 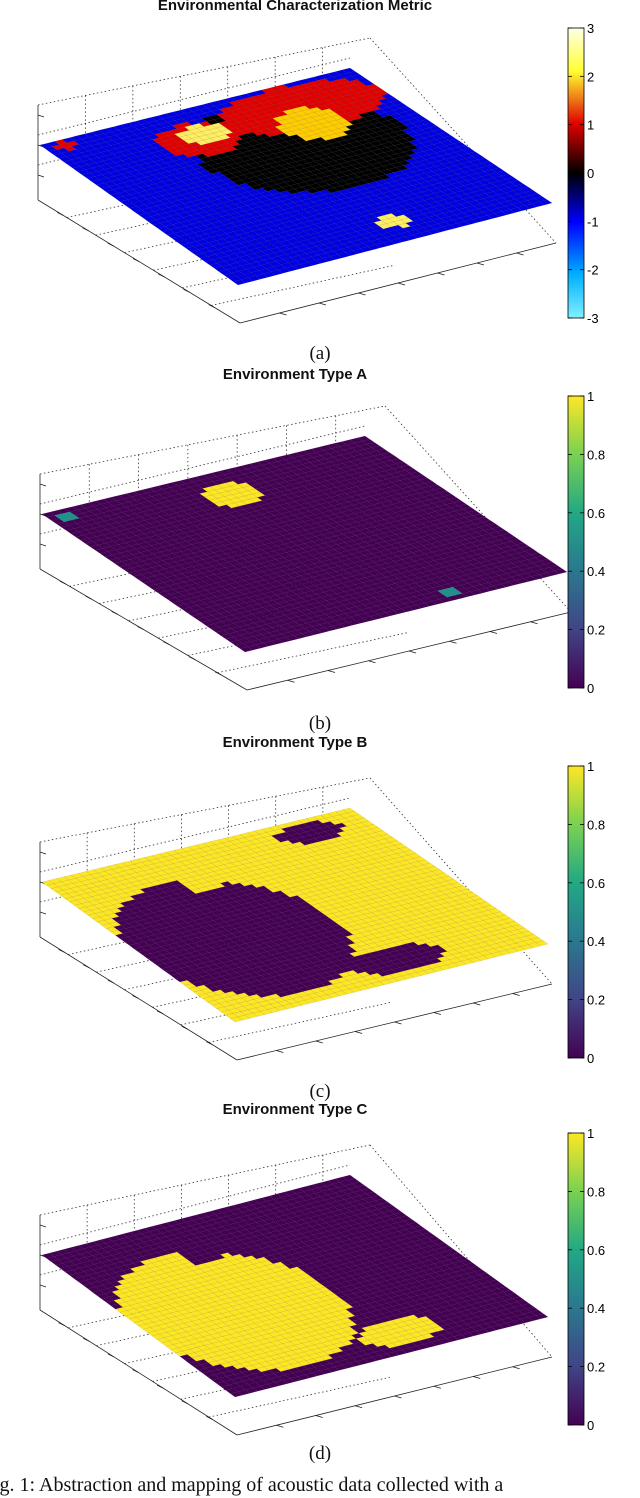 I want to click on colorbar-tick-label: 3, so click(x=590, y=28).